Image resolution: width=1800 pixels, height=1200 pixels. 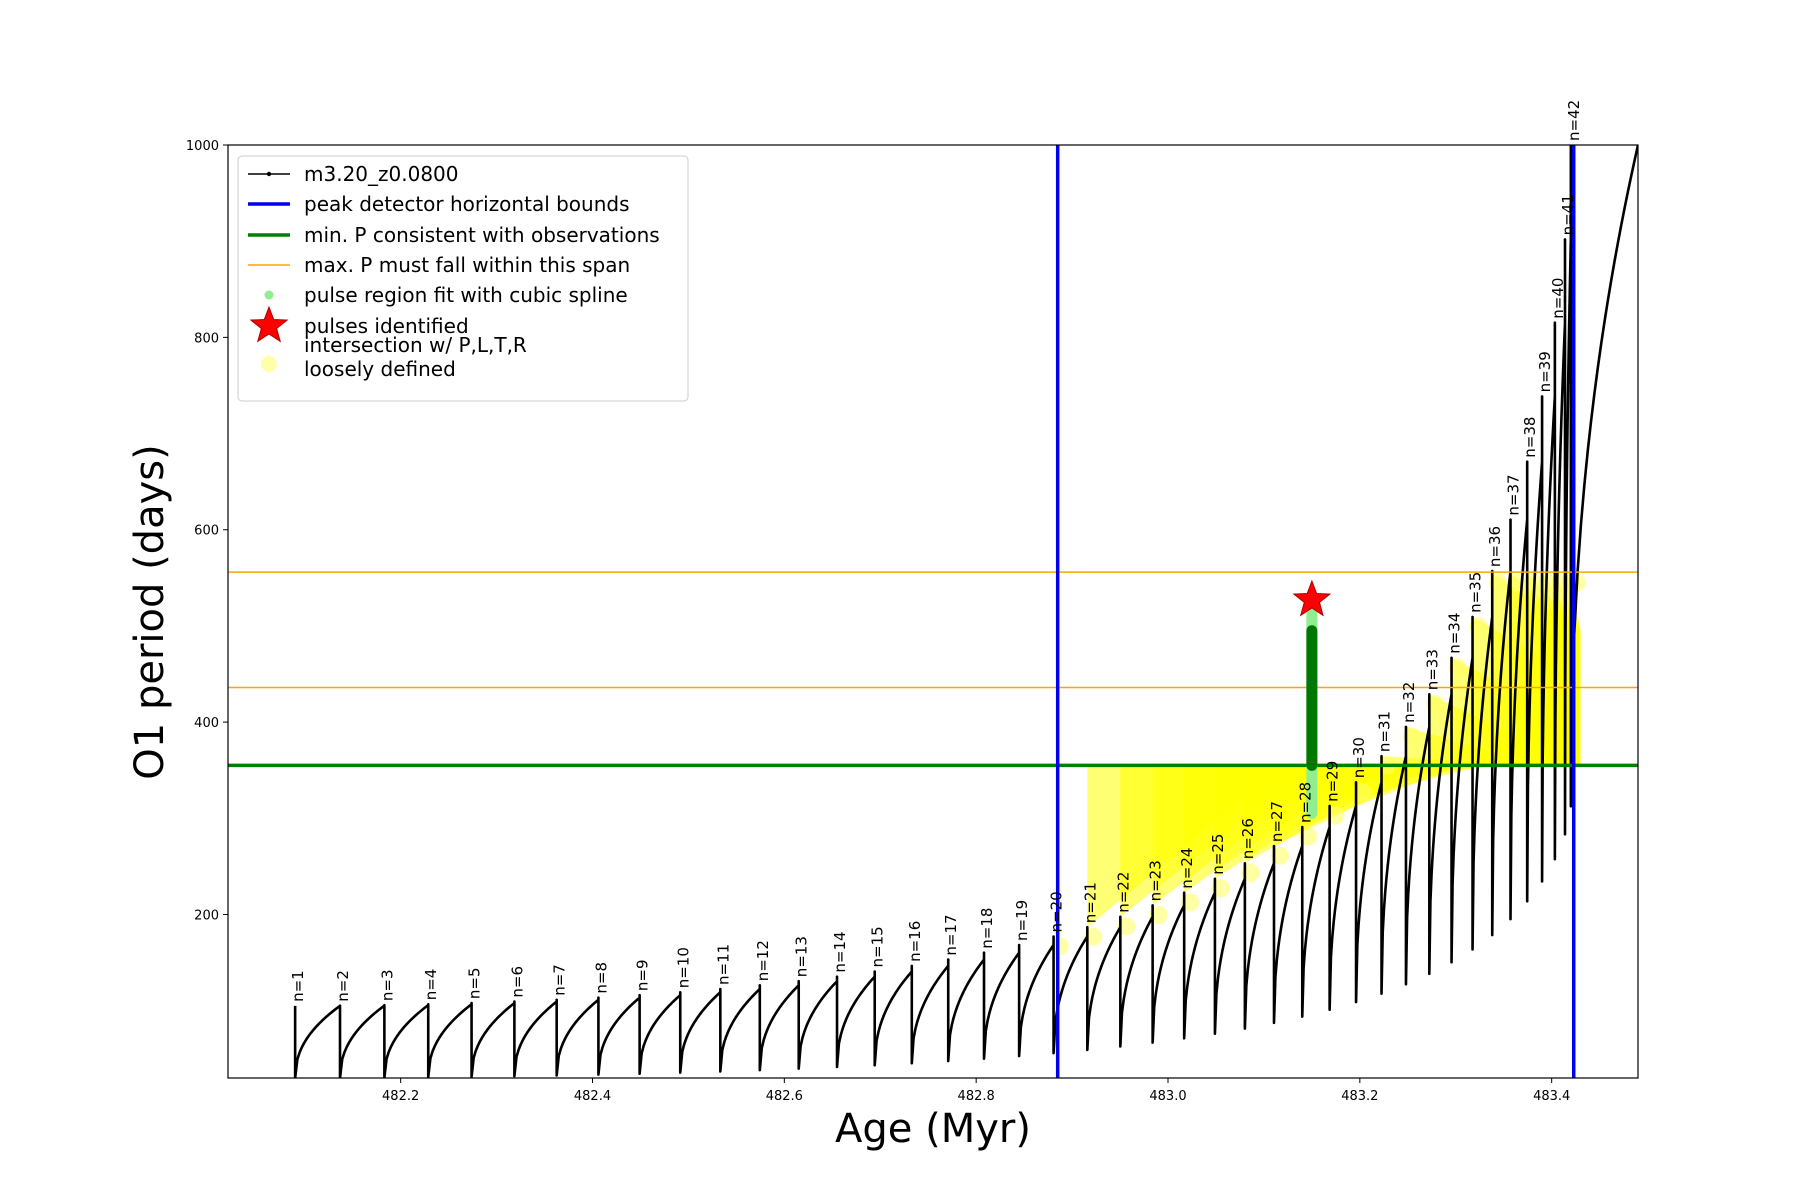 What do you see at coordinates (763, 960) in the screenshot?
I see `pulse-label-n12: n=12` at bounding box center [763, 960].